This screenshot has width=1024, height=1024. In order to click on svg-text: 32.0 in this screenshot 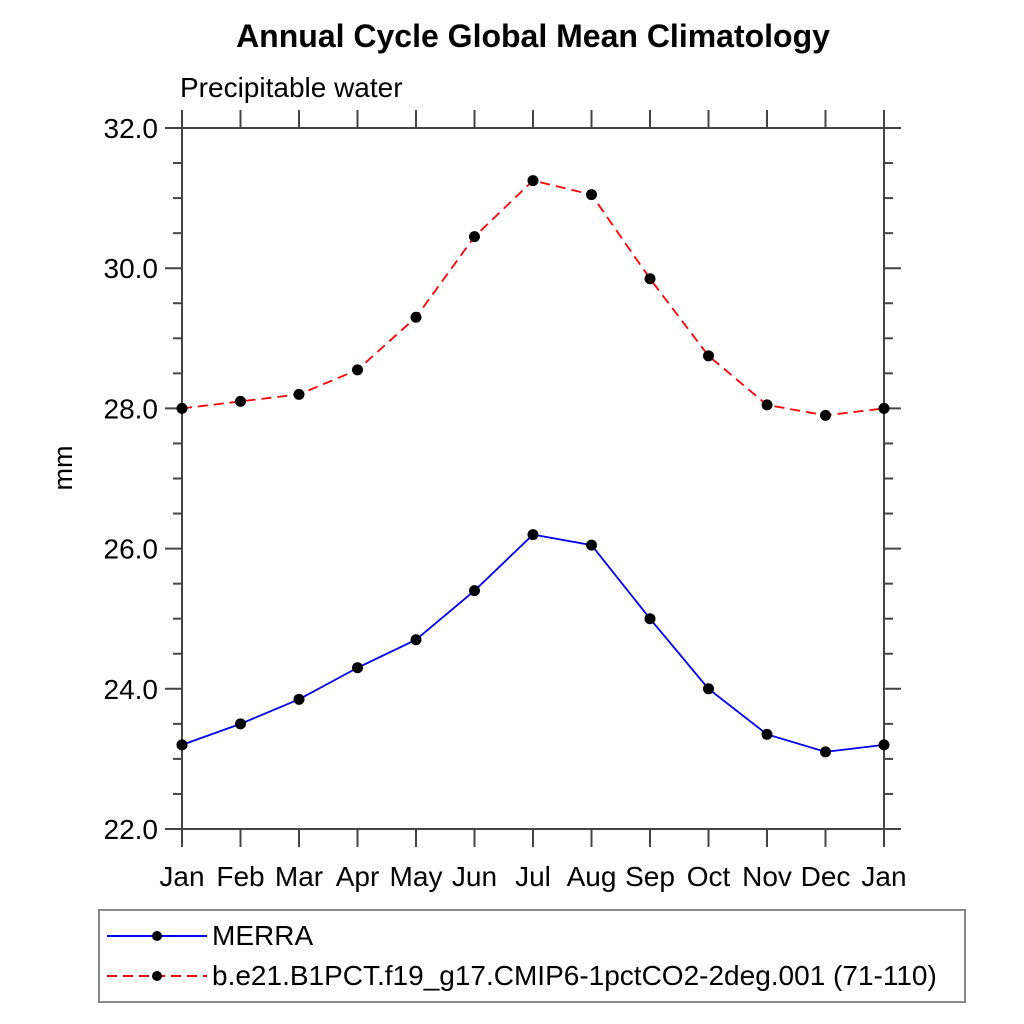, I will do `click(131, 128)`.